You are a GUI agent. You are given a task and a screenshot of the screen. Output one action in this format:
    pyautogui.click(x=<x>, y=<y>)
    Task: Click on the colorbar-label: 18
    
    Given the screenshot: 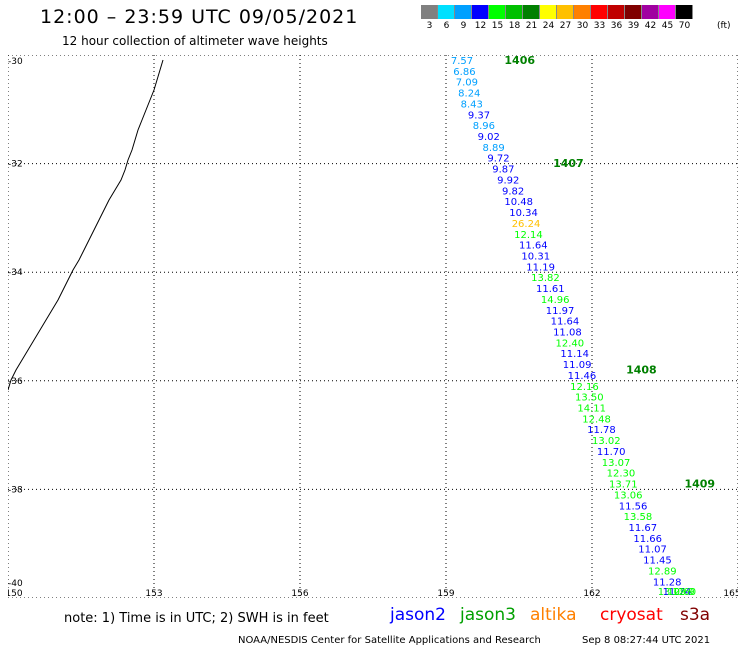 What is the action you would take?
    pyautogui.click(x=514, y=26)
    